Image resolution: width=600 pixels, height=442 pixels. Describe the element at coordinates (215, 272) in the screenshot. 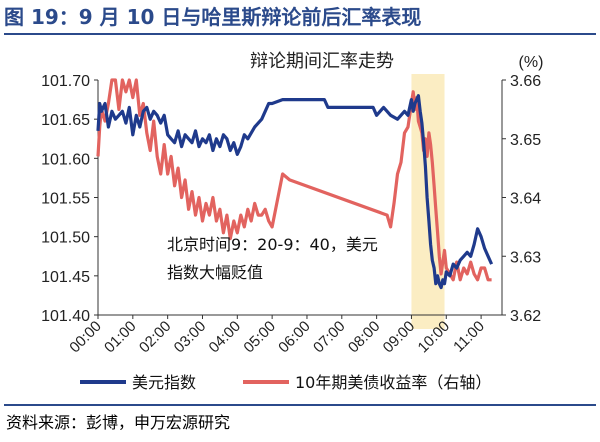

I see `annotation-line-2: 指数大幅贬值` at that location.